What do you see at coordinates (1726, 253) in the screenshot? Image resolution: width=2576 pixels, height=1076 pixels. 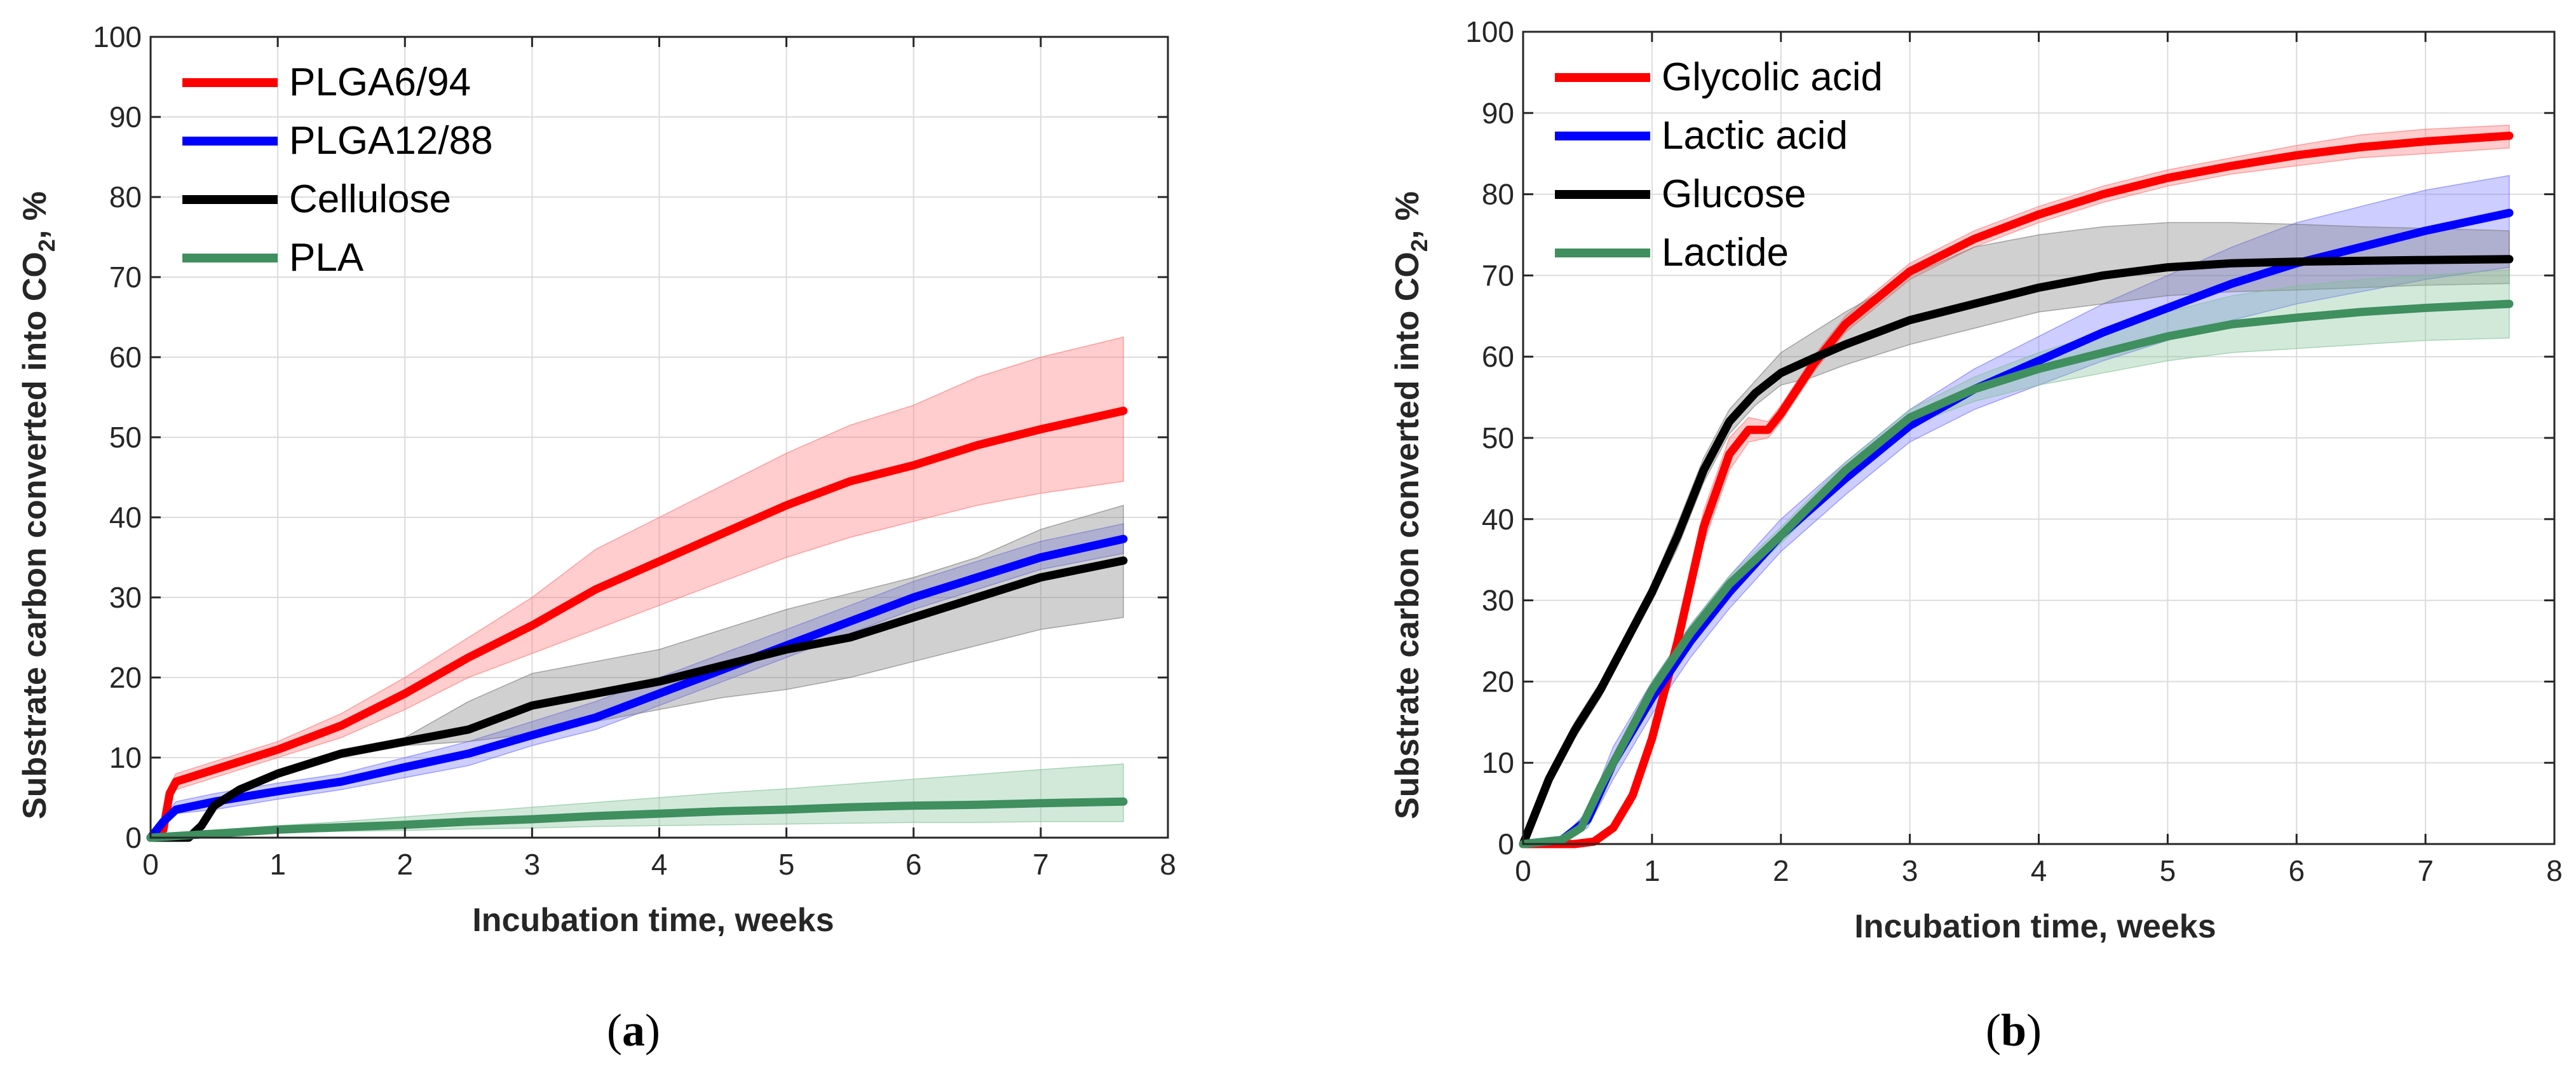 I see `legend-label-b-3: Lactide` at bounding box center [1726, 253].